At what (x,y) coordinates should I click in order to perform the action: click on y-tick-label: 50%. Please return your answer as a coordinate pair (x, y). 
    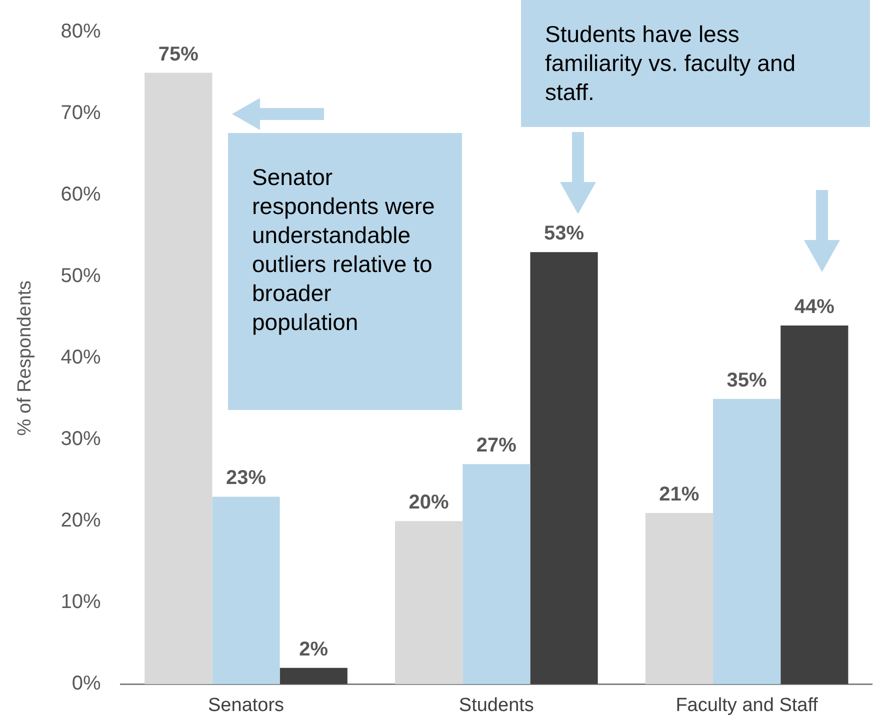
    Looking at the image, I should click on (81, 276).